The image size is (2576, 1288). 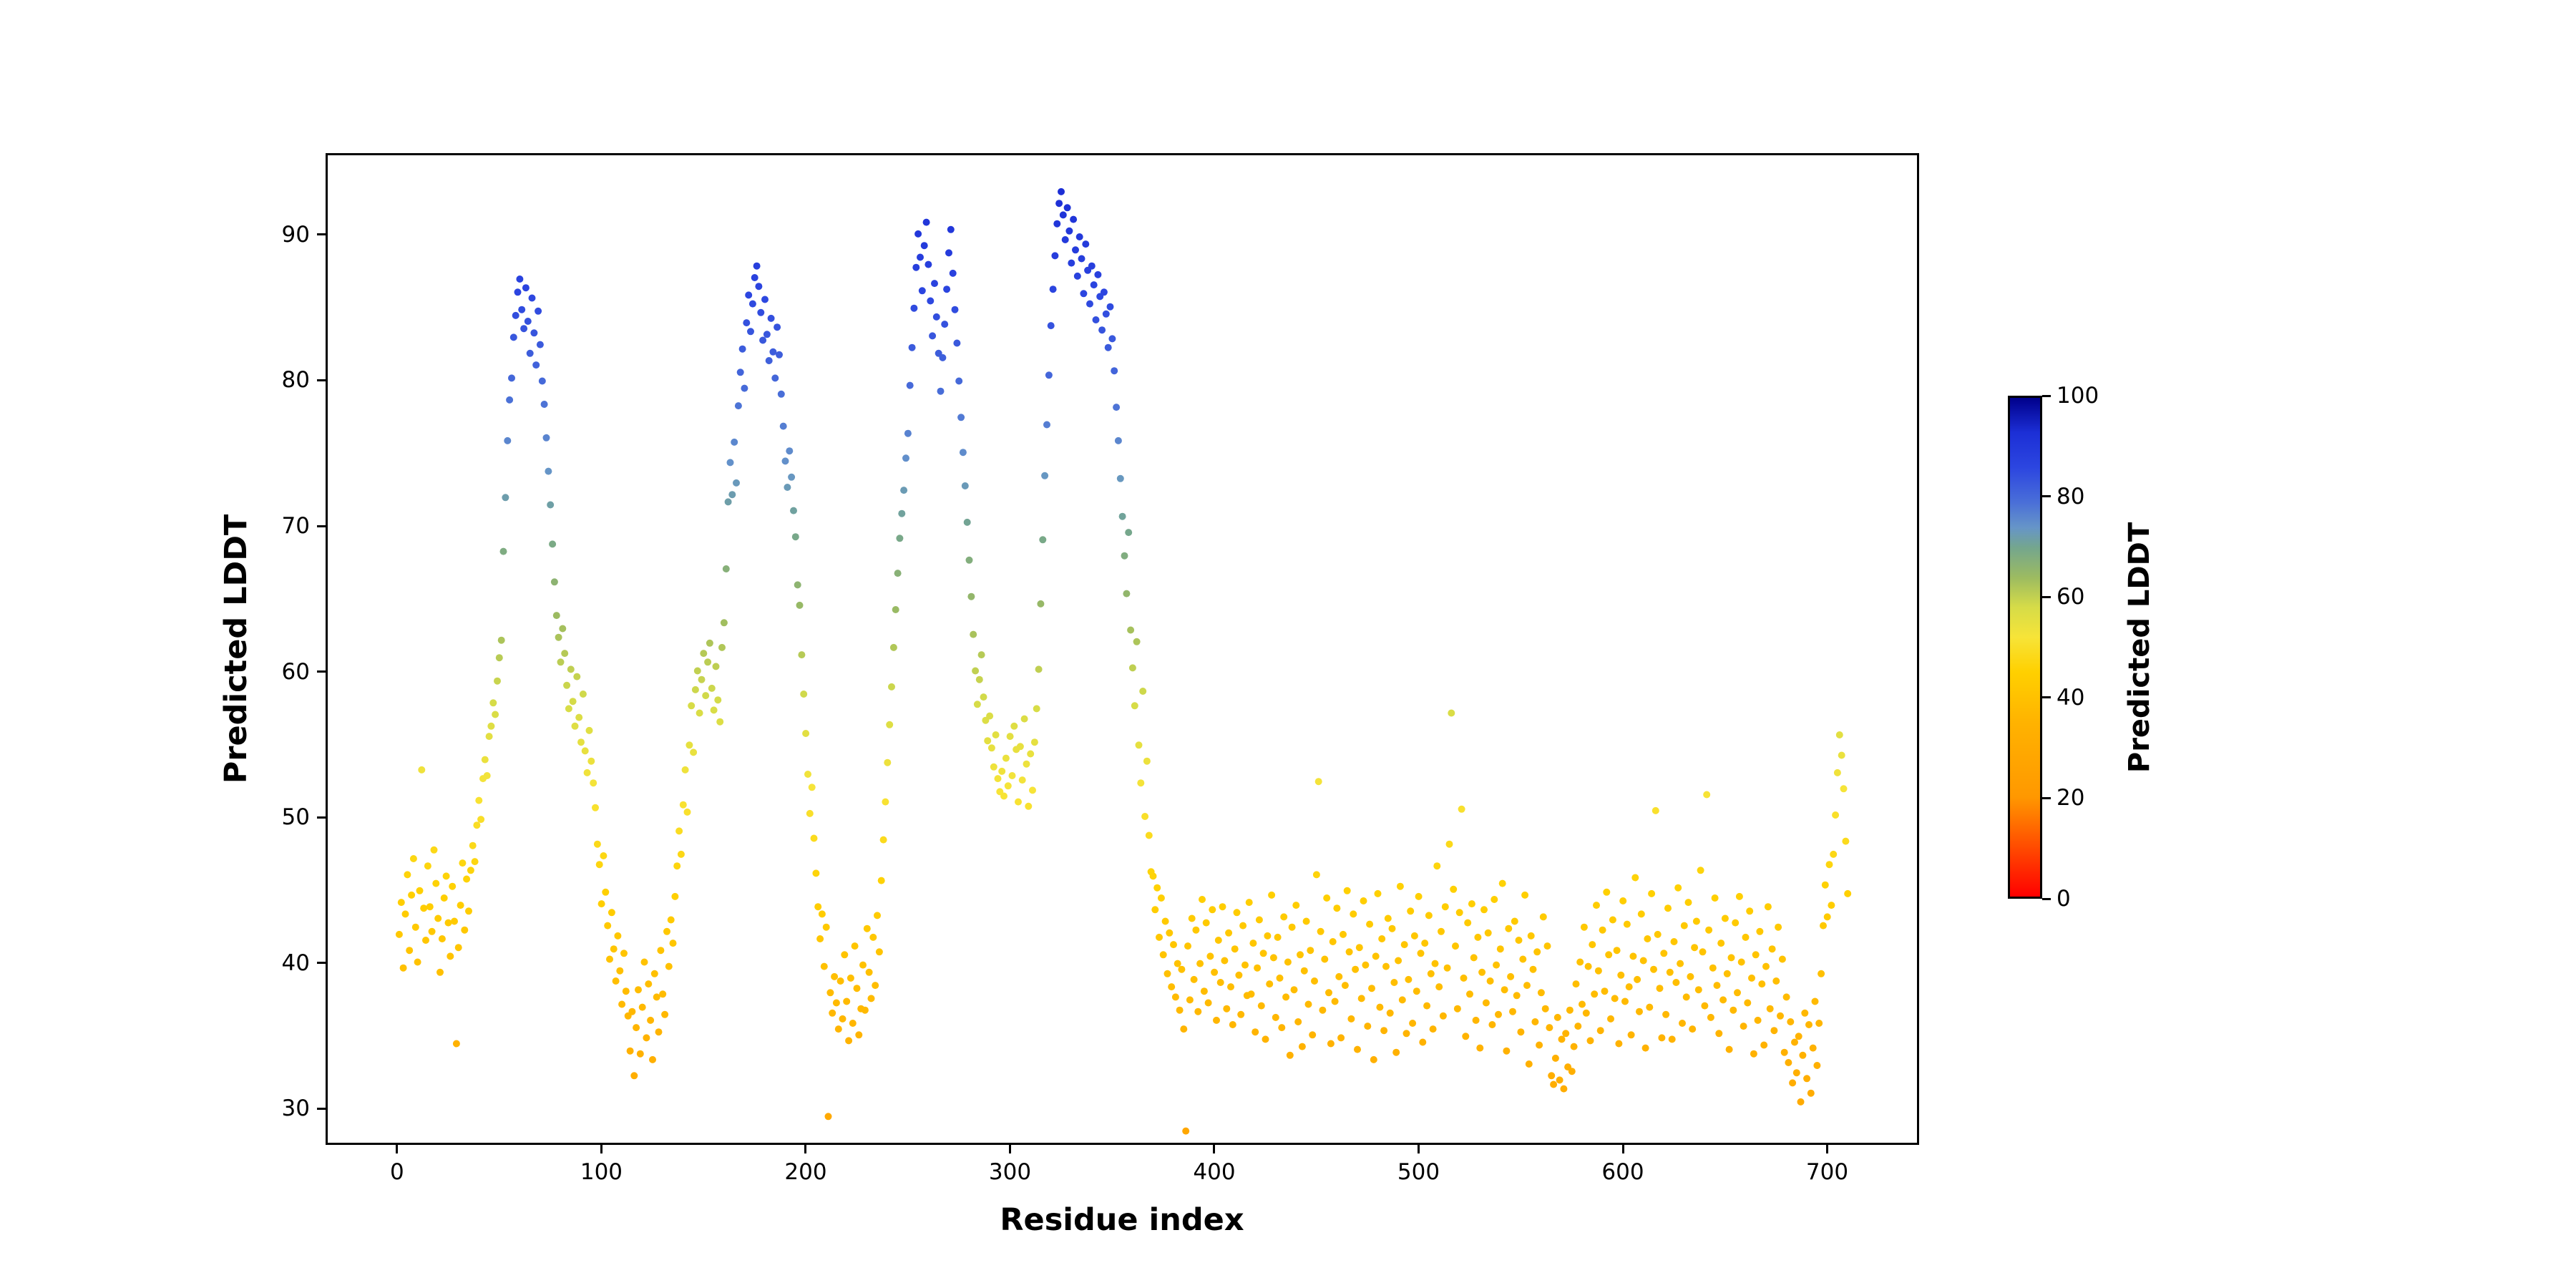 What do you see at coordinates (1122, 1220) in the screenshot?
I see `x-axis-label: Residue index` at bounding box center [1122, 1220].